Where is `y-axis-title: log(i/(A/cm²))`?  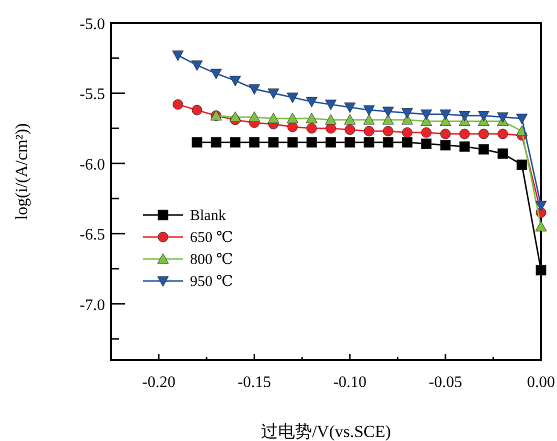 y-axis-title: log(i/(A/cm²)) is located at coordinates (21, 171).